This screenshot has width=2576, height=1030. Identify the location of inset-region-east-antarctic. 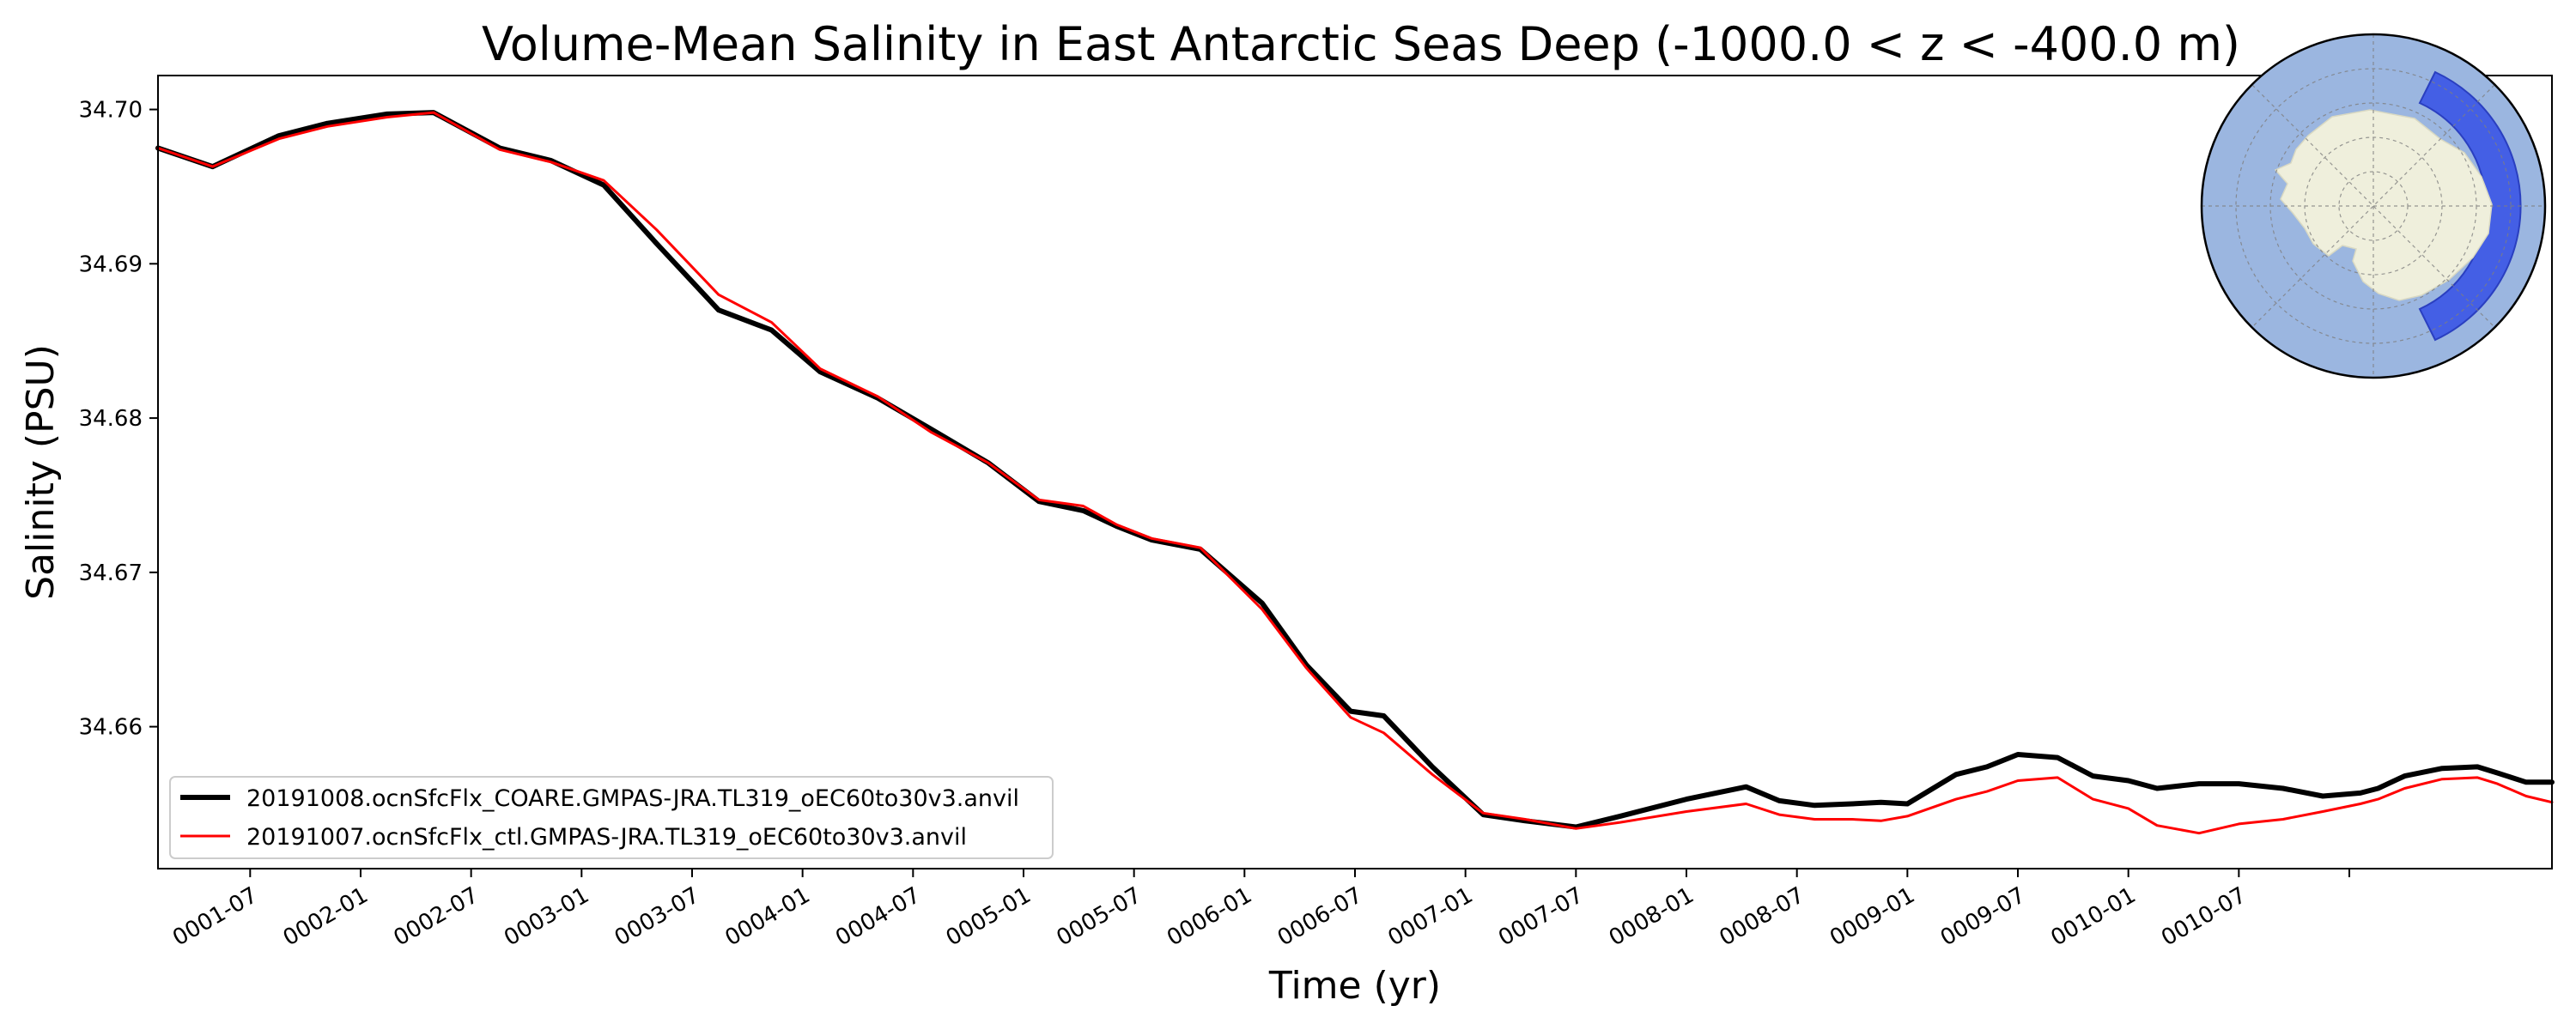
(2470, 206).